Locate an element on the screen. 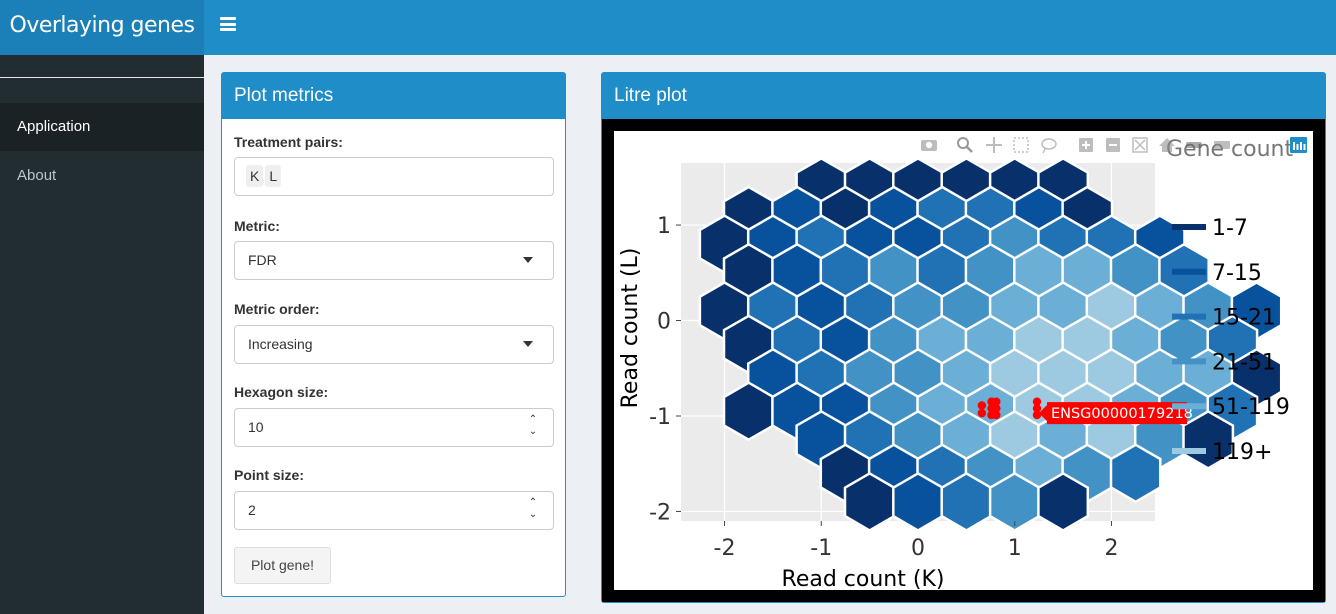 This screenshot has height=614, width=1336. sidebar-item-application: Application is located at coordinates (102, 127).